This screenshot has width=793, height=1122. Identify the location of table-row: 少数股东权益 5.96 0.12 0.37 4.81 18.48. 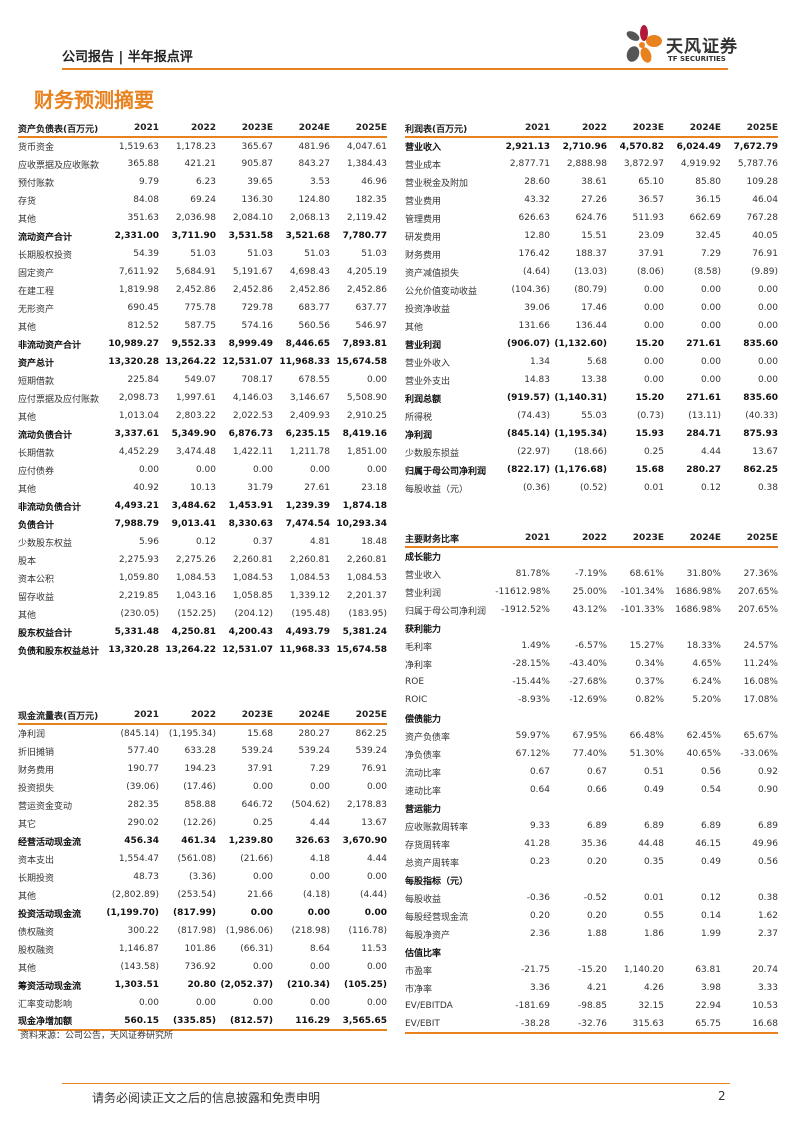
(202, 542).